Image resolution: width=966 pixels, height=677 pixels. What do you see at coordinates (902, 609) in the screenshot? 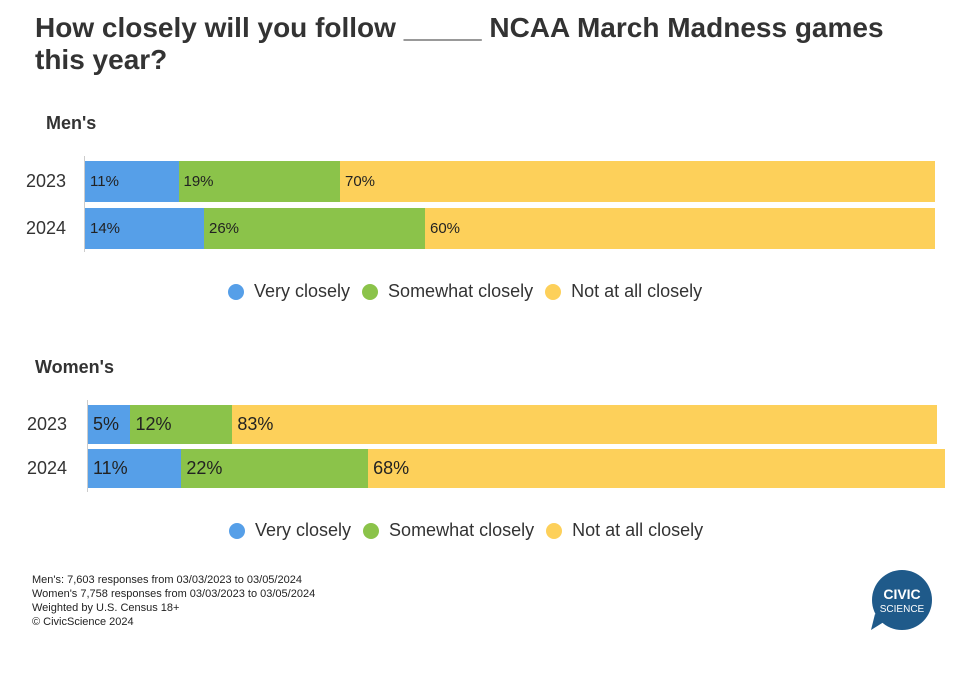
I see `logo-text-science: SCIENCE` at bounding box center [902, 609].